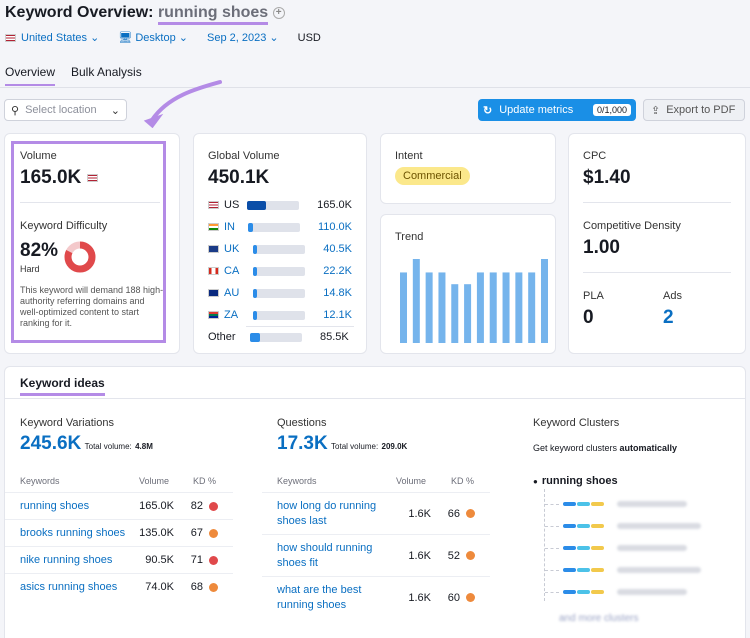 The image size is (750, 638). What do you see at coordinates (319, 597) in the screenshot?
I see `keyword-link: what are the best running shoes` at bounding box center [319, 597].